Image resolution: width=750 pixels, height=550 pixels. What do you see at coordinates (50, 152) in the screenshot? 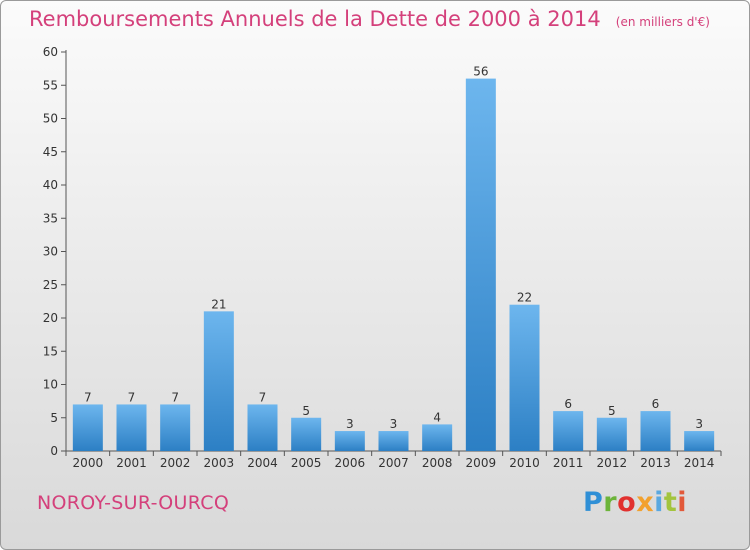
I see `y-tick-label: 45` at bounding box center [50, 152].